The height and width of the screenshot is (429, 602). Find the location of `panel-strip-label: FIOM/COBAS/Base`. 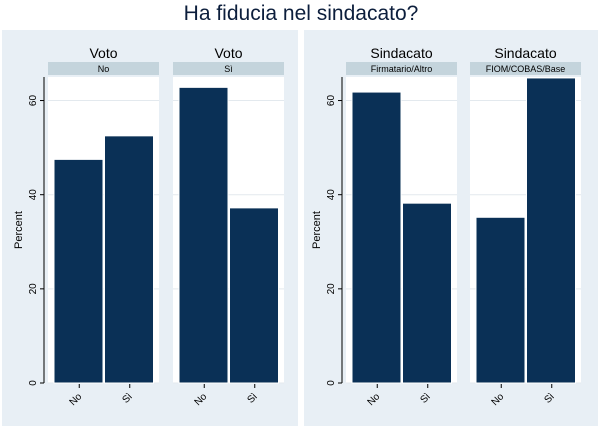

panel-strip-label: FIOM/COBAS/Base is located at coordinates (526, 69).